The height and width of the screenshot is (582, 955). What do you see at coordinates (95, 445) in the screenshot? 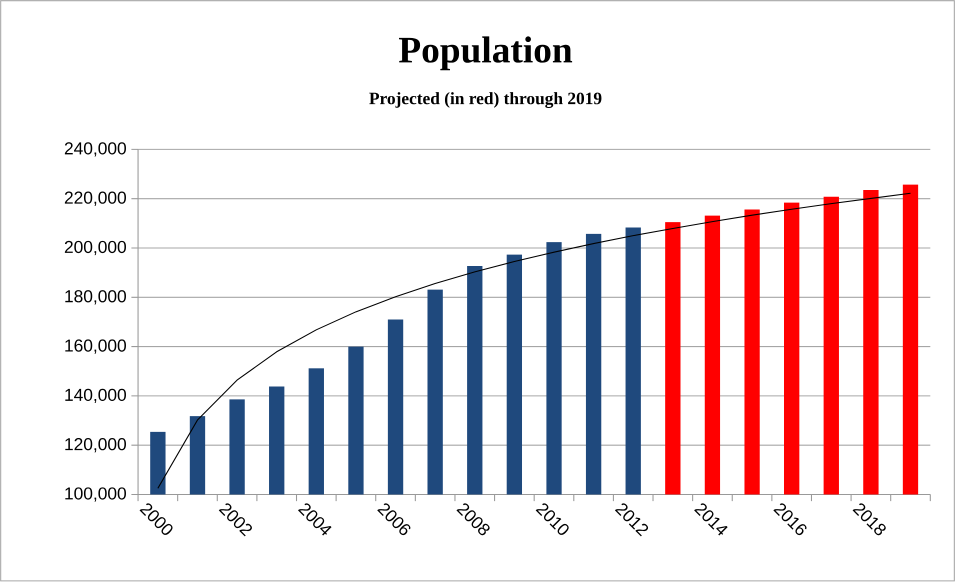
I see `y-tick-label: 120,000` at bounding box center [95, 445].